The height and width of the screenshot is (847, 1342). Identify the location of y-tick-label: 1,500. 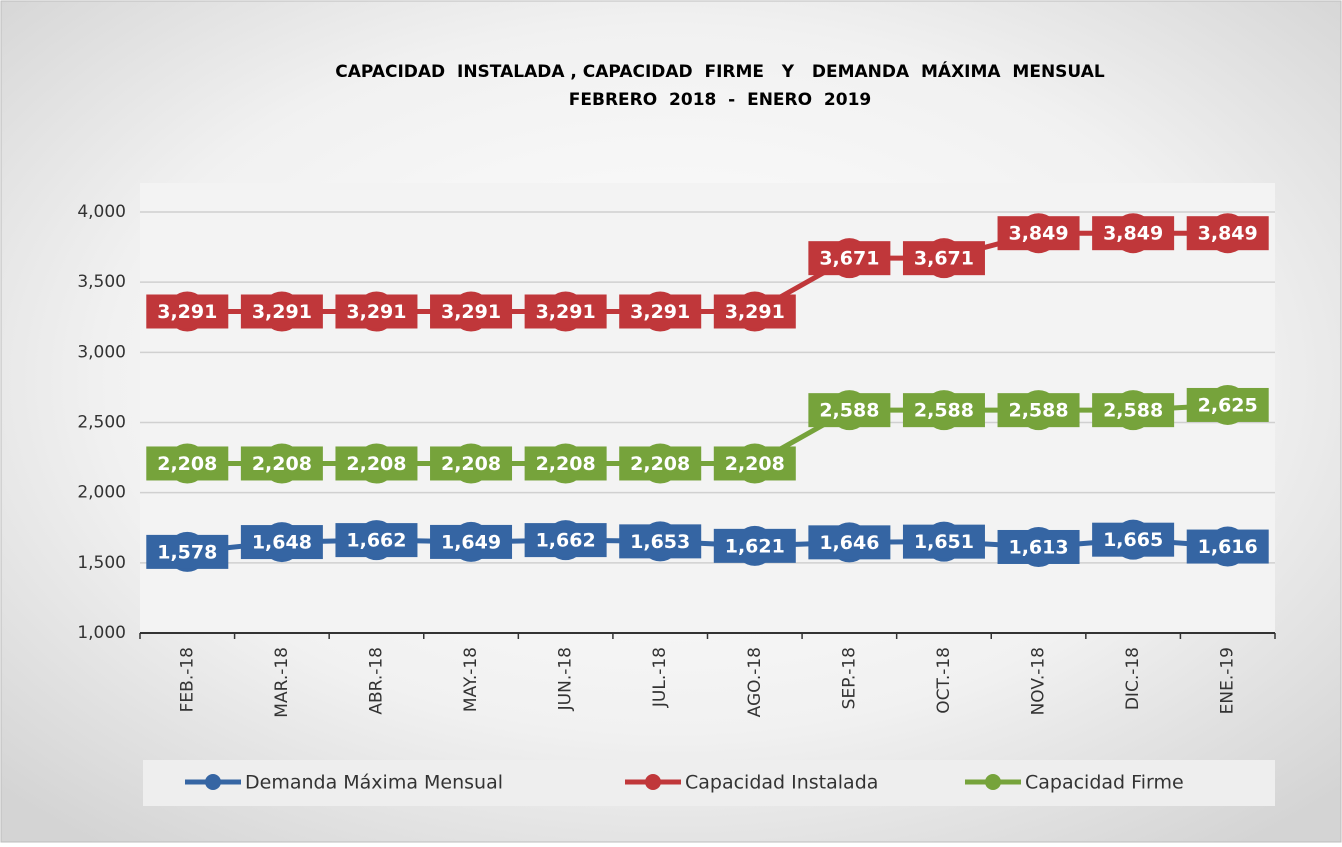
(101, 563).